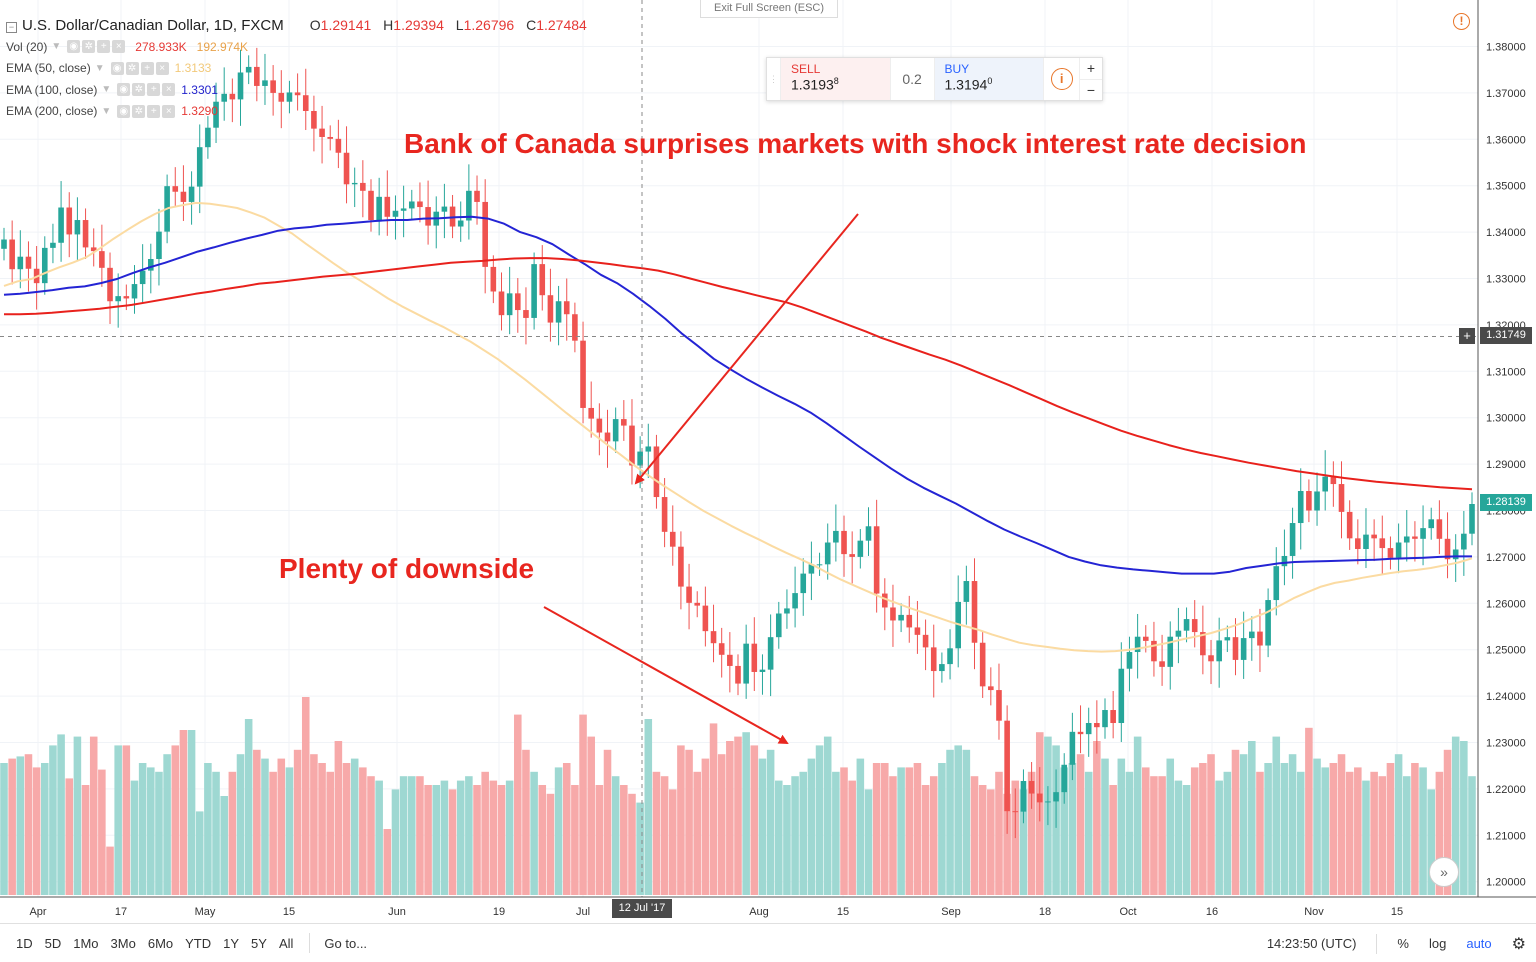 The image size is (1536, 962). Describe the element at coordinates (109, 68) in the screenshot. I see `legend-ema50-row: EMA (50, close) ▼ ◉ ✲ + × 1.3133` at that location.